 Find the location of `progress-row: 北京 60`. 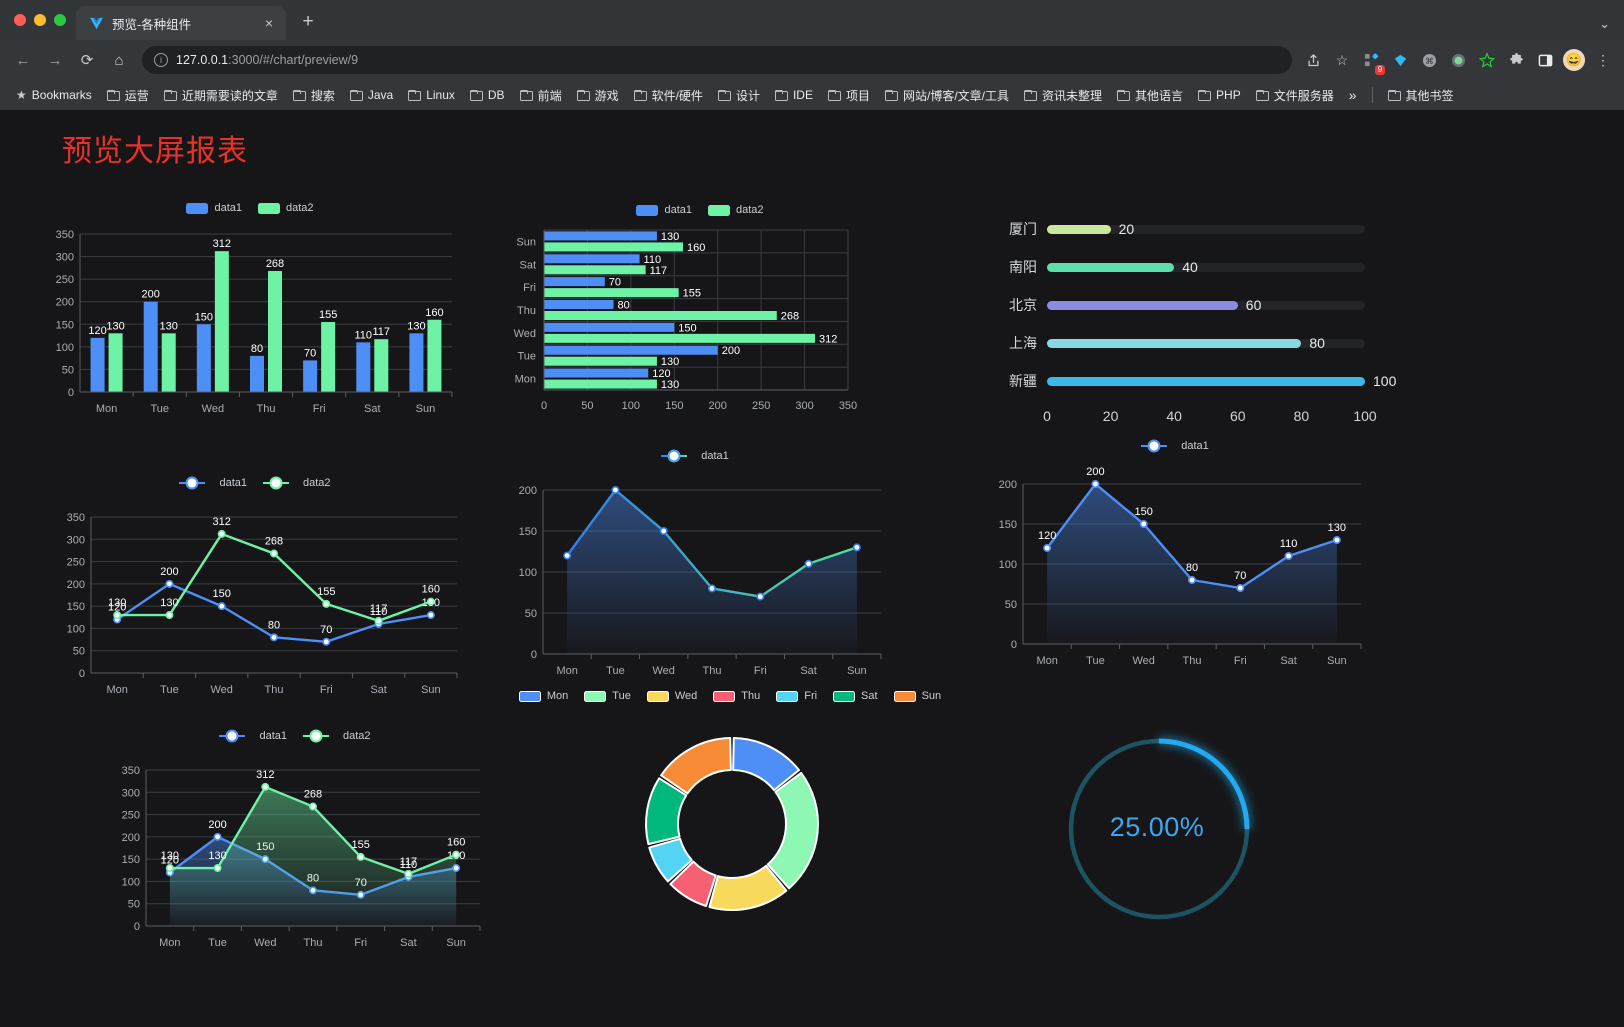

progress-row: 北京 60 is located at coordinates (1180, 305).